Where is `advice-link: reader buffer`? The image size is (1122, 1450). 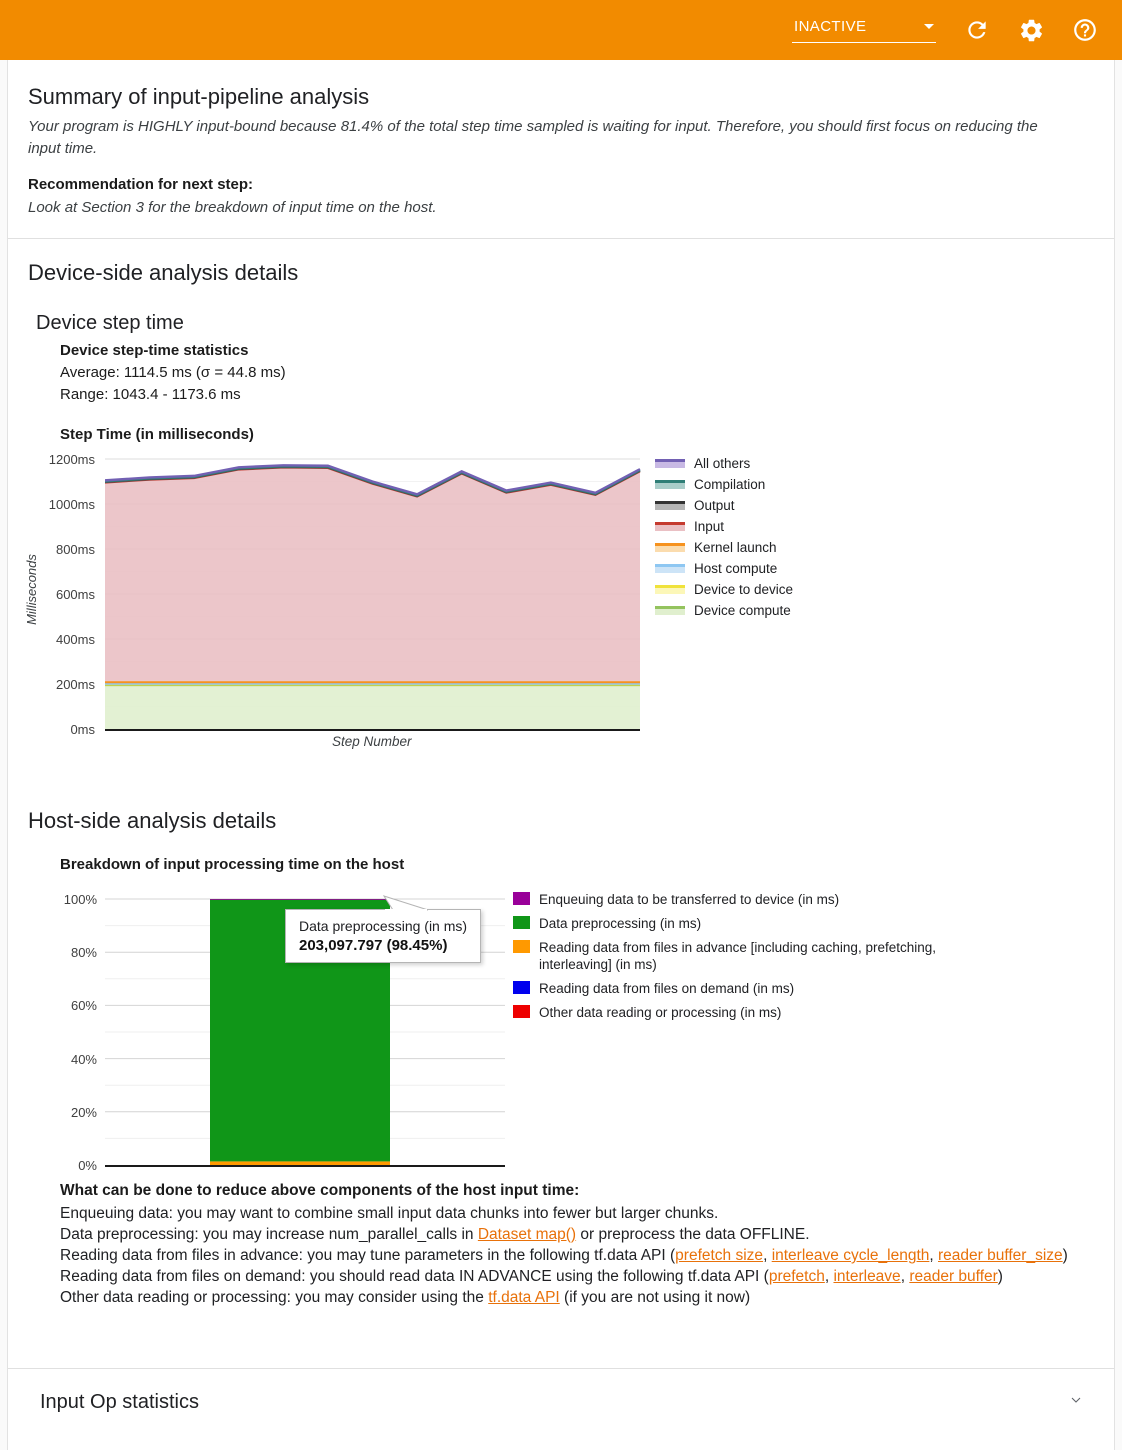
advice-link: reader buffer is located at coordinates (953, 1276).